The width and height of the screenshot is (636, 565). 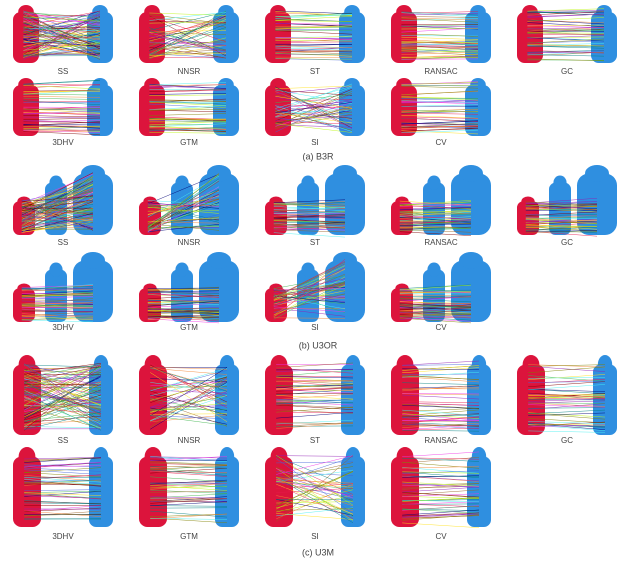 I want to click on method-label: SI, so click(x=315, y=142).